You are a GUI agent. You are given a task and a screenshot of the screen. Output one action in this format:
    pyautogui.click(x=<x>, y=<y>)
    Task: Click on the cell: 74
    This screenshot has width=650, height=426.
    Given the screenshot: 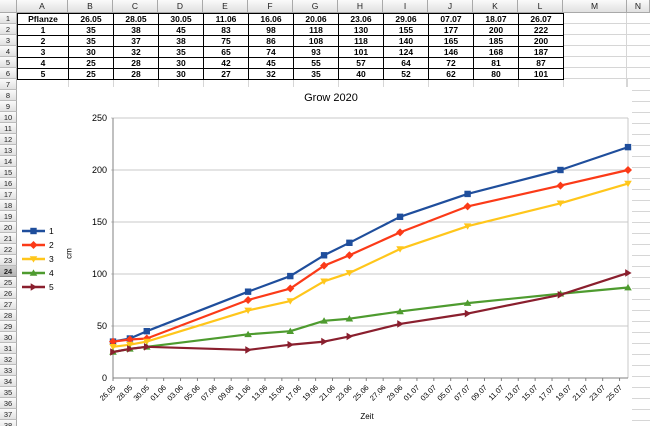 What is the action you would take?
    pyautogui.click(x=271, y=52)
    